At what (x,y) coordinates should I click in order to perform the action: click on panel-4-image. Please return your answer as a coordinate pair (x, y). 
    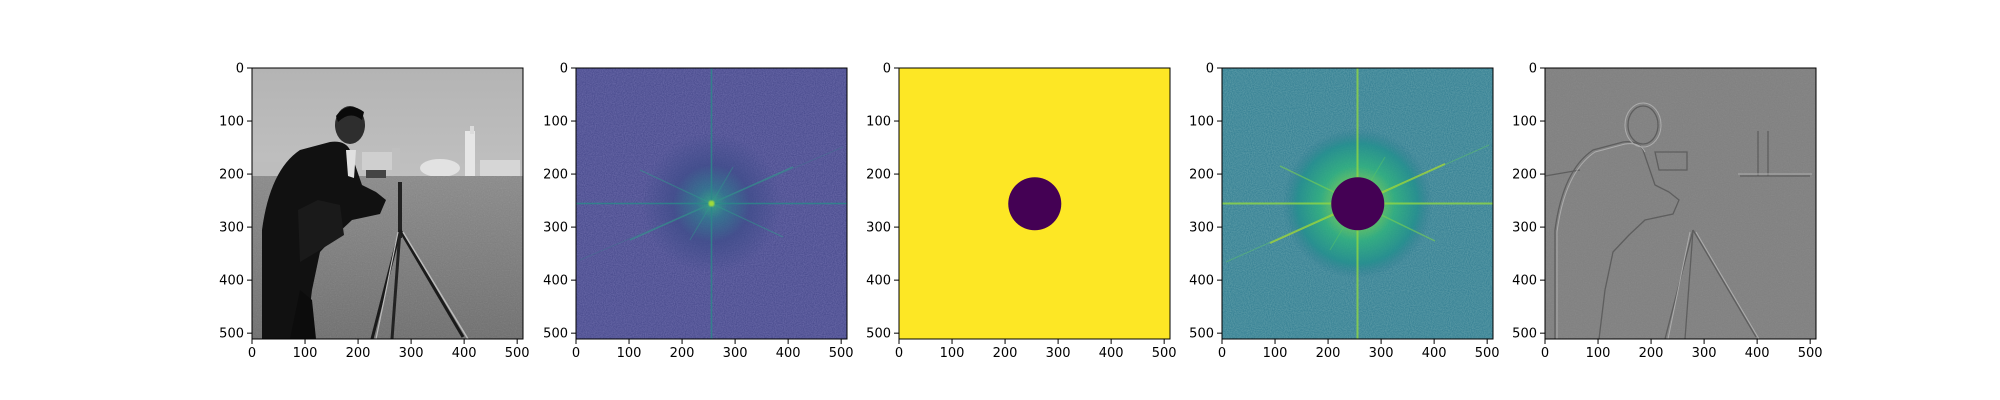
    Looking at the image, I should click on (1357, 203).